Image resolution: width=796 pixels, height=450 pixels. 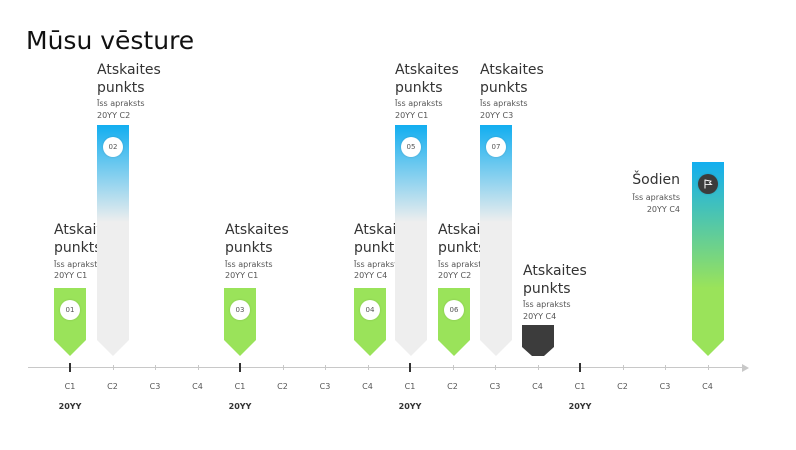 I want to click on page-title: Mūsu vēsture, so click(x=110, y=40).